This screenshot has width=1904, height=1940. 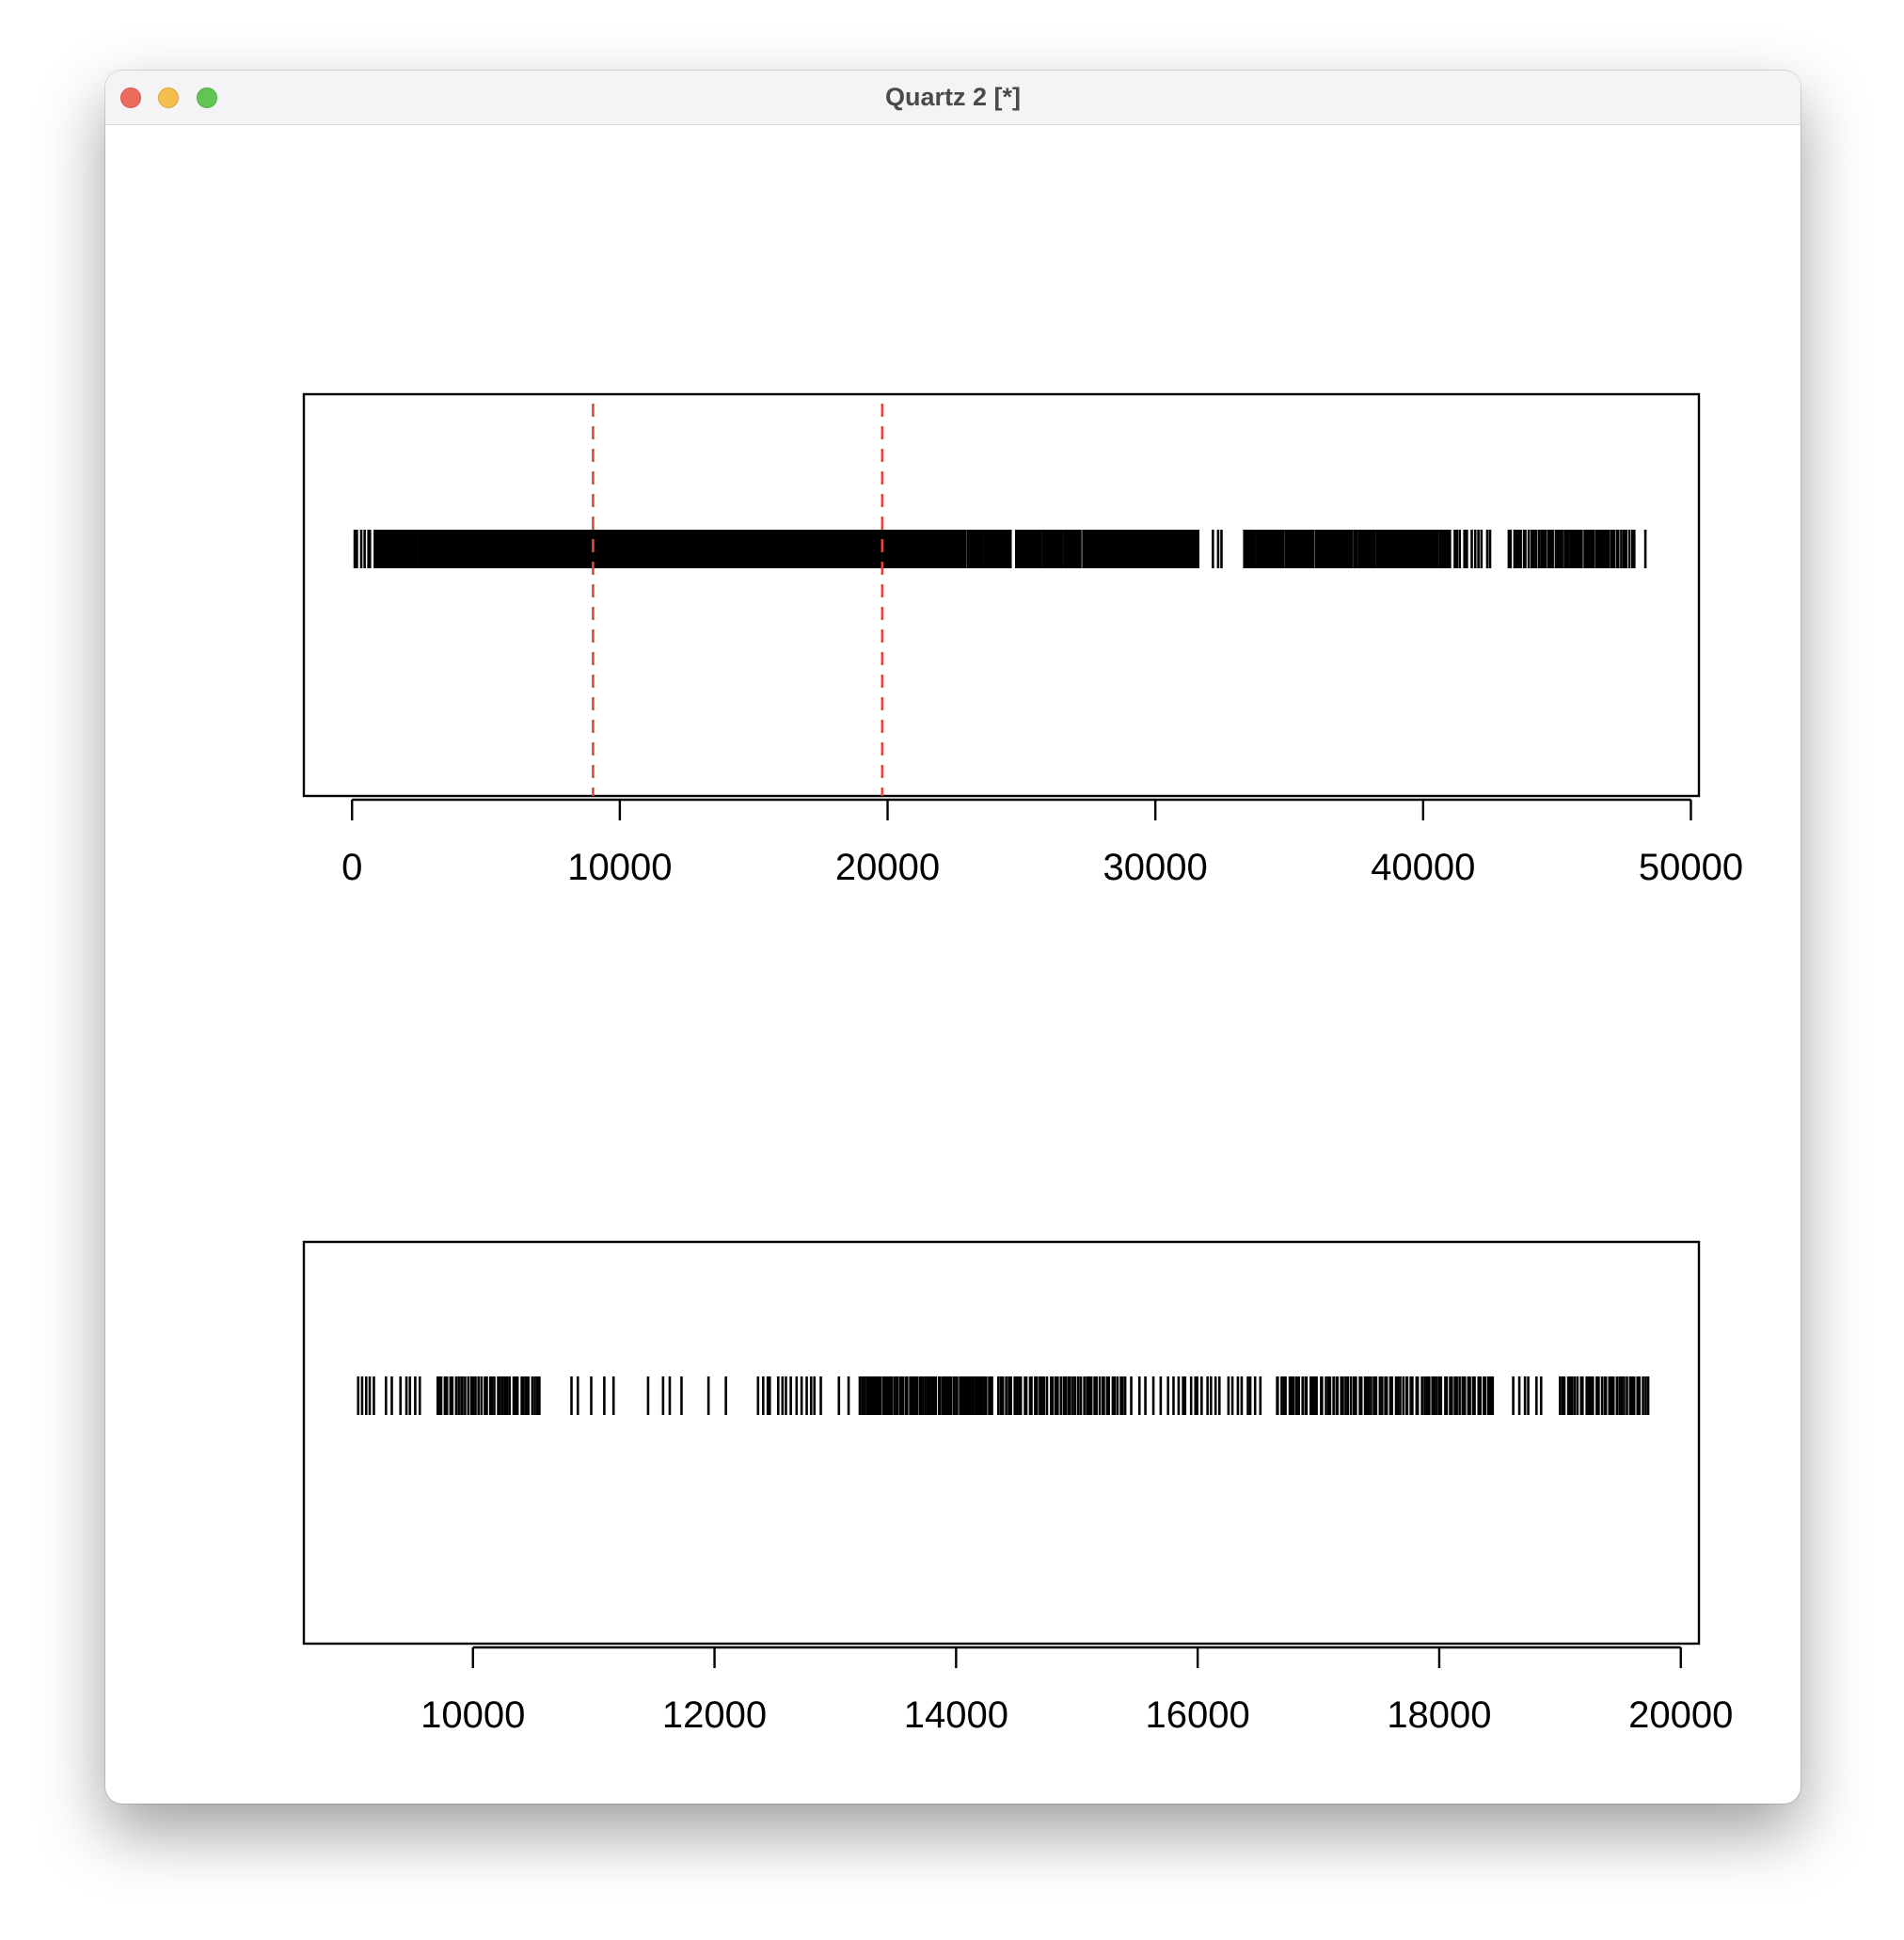 What do you see at coordinates (1691, 867) in the screenshot?
I see `tick-label: 50000` at bounding box center [1691, 867].